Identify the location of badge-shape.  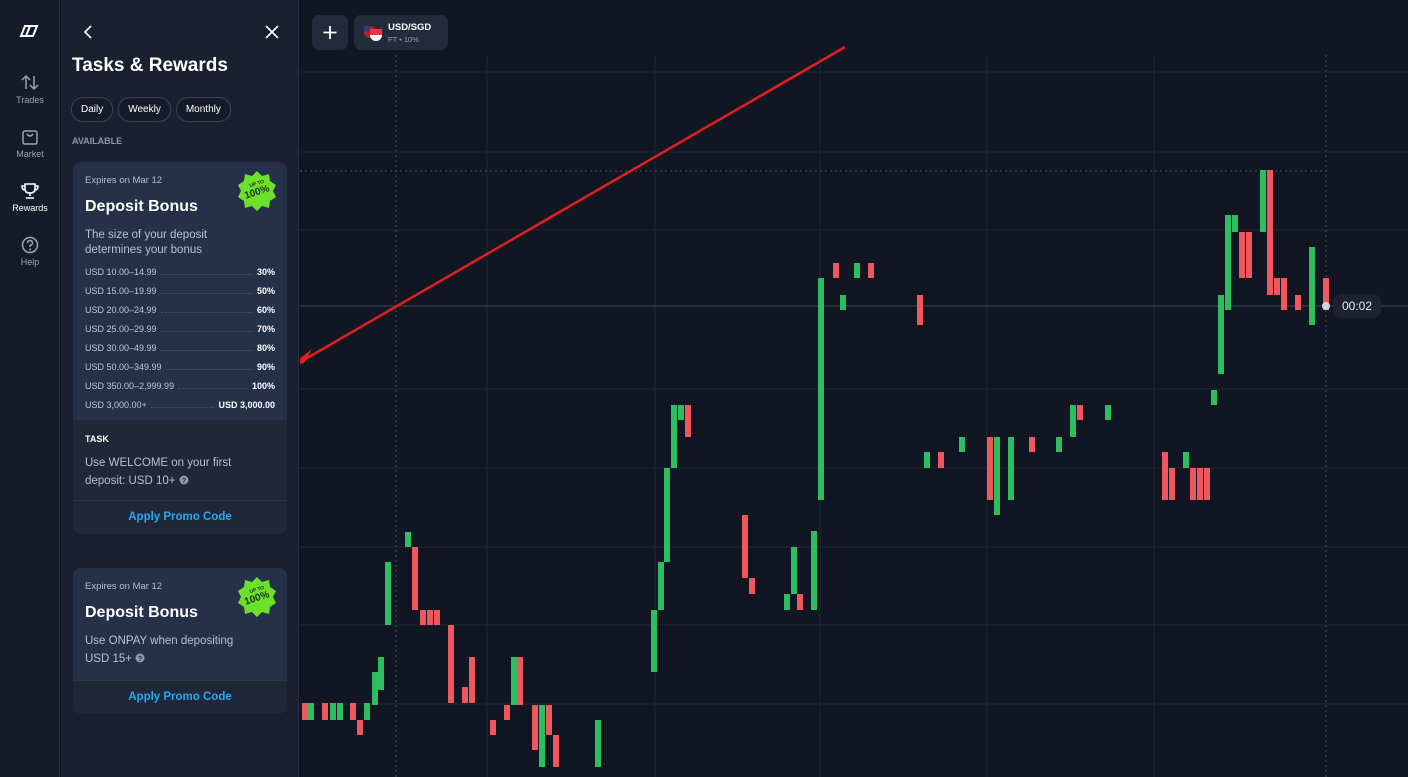
(257, 191).